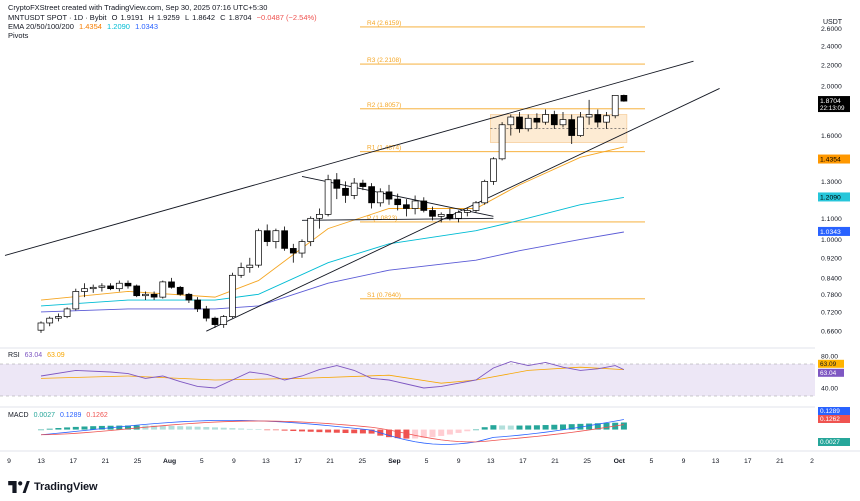 This screenshot has width=860, height=501. Describe the element at coordinates (147, 26) in the screenshot. I see `ema100-value: 1.0343` at that location.